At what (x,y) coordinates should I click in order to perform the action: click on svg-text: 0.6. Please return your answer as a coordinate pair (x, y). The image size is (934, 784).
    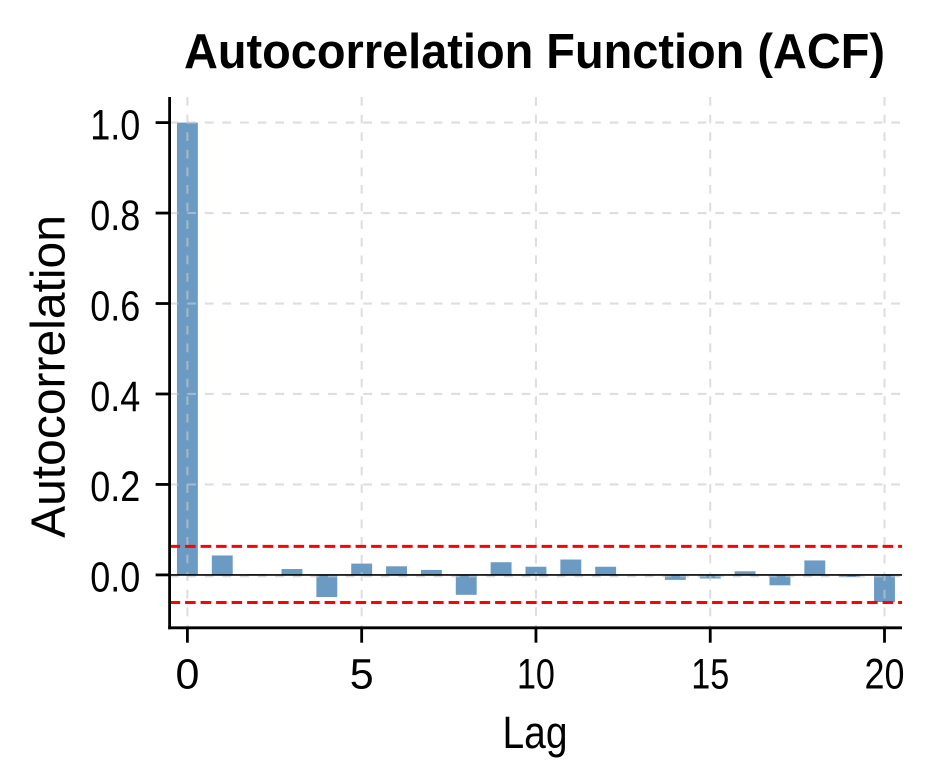
    Looking at the image, I should click on (115, 306).